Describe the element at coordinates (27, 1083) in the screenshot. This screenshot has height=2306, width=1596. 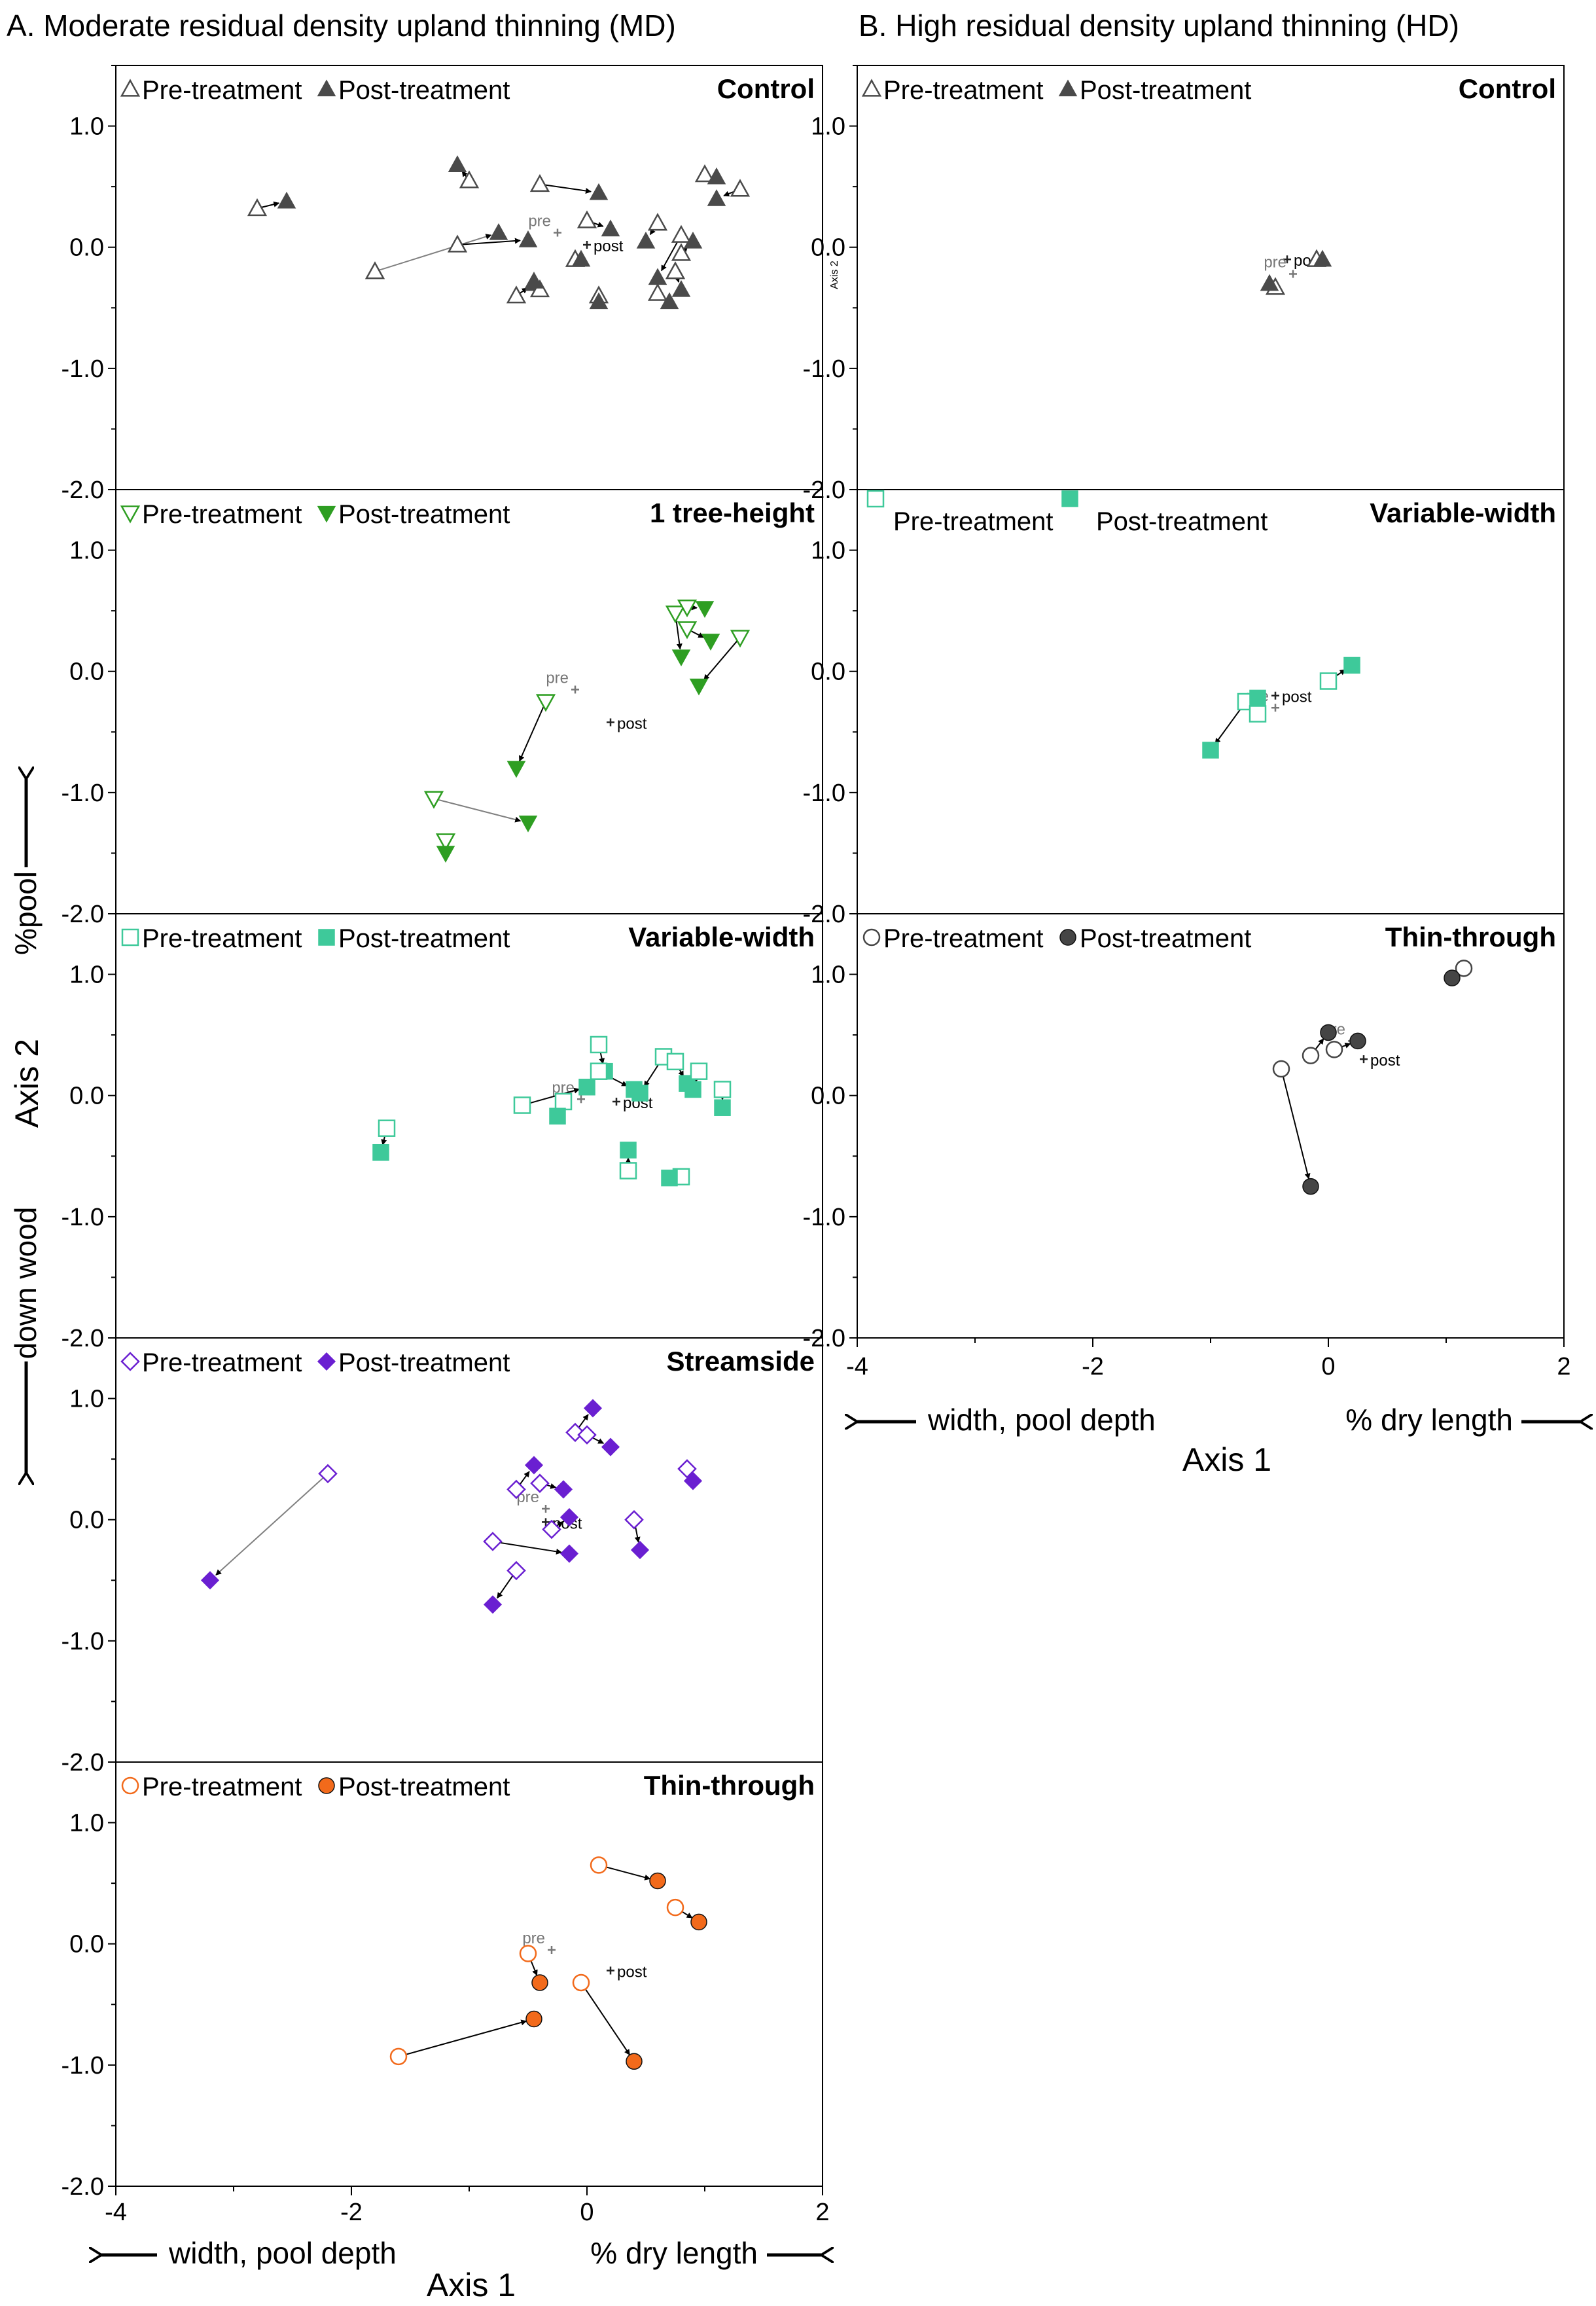
I see `y-axis-label: Axis 2` at that location.